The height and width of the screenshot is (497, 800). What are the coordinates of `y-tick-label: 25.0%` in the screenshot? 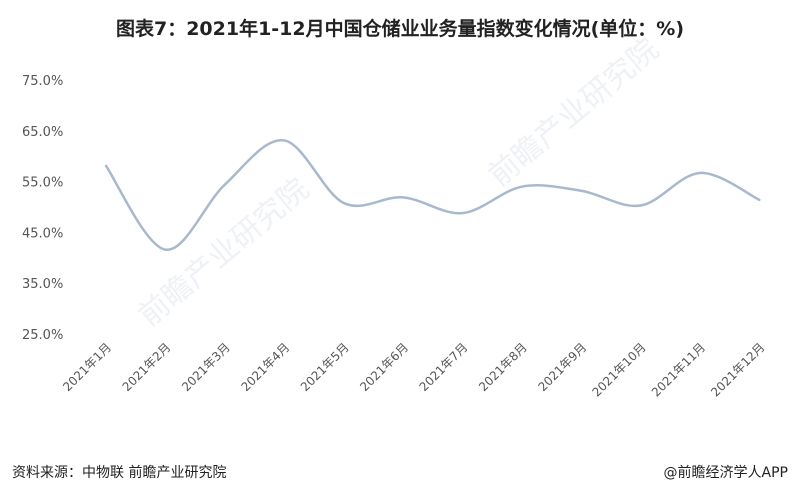 It's located at (42, 335).